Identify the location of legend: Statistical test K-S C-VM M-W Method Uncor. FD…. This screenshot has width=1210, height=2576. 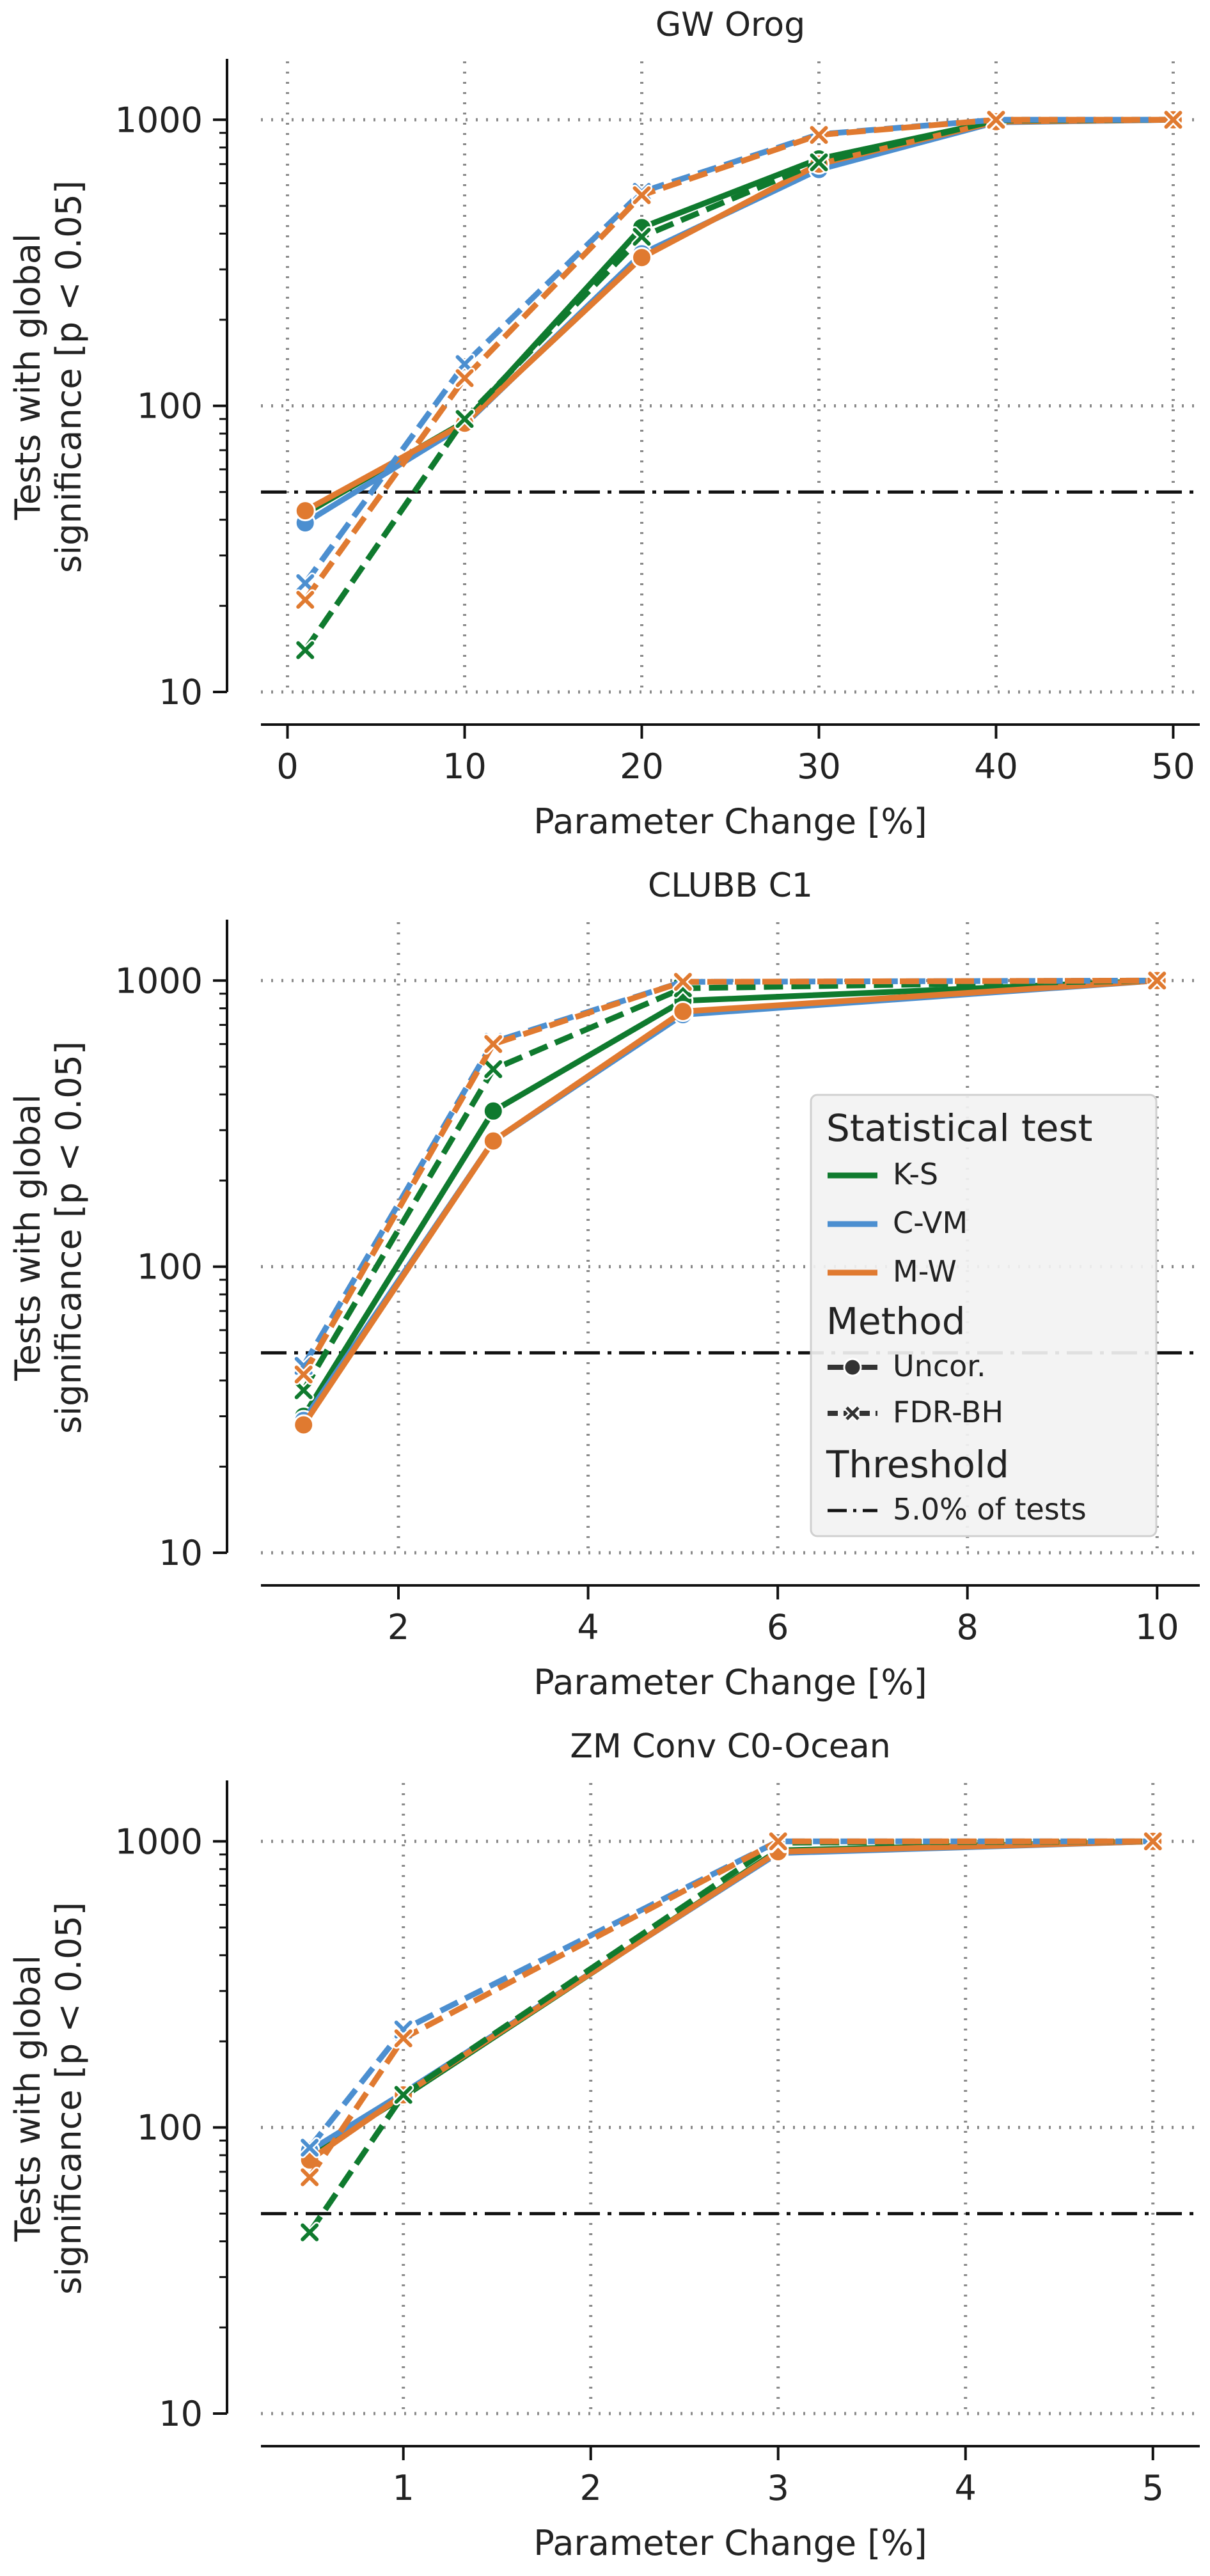
(984, 1315).